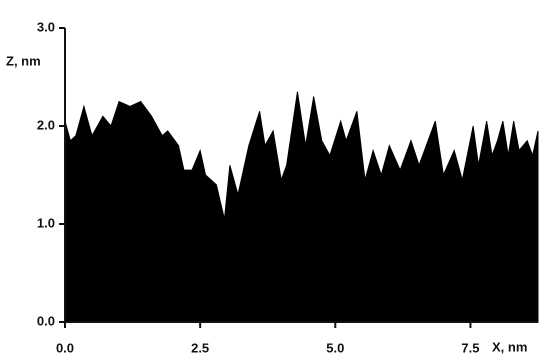 Image resolution: width=544 pixels, height=359 pixels. Describe the element at coordinates (509, 346) in the screenshot. I see `x-axis-label: X, nm` at that location.